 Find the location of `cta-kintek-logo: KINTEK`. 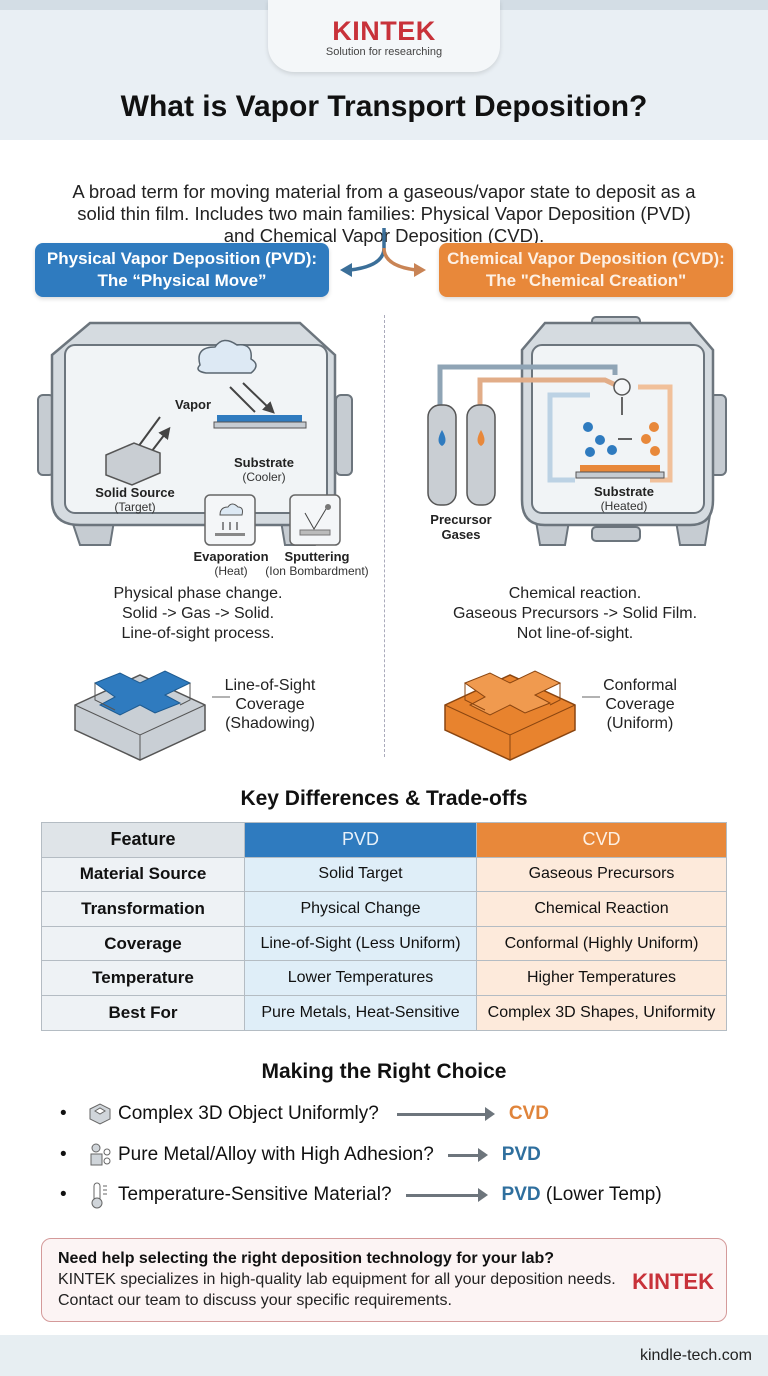

cta-kintek-logo: KINTEK is located at coordinates (673, 1281).